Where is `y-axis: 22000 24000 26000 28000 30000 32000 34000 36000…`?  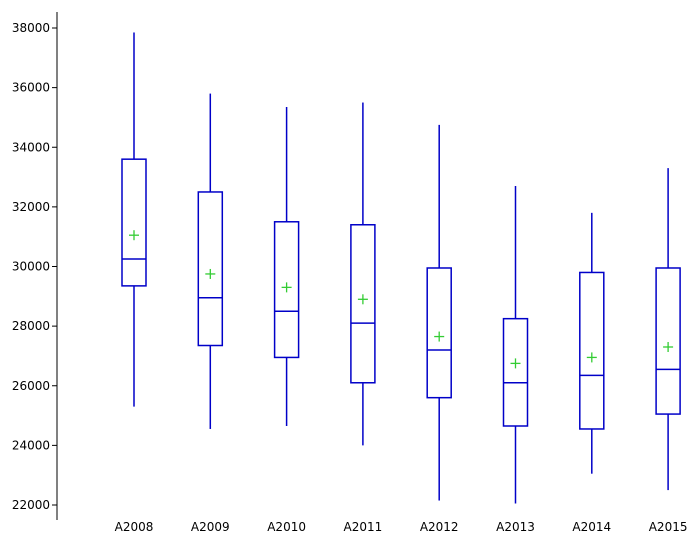 y-axis: 22000 24000 26000 28000 30000 32000 34000 36000… is located at coordinates (35, 266).